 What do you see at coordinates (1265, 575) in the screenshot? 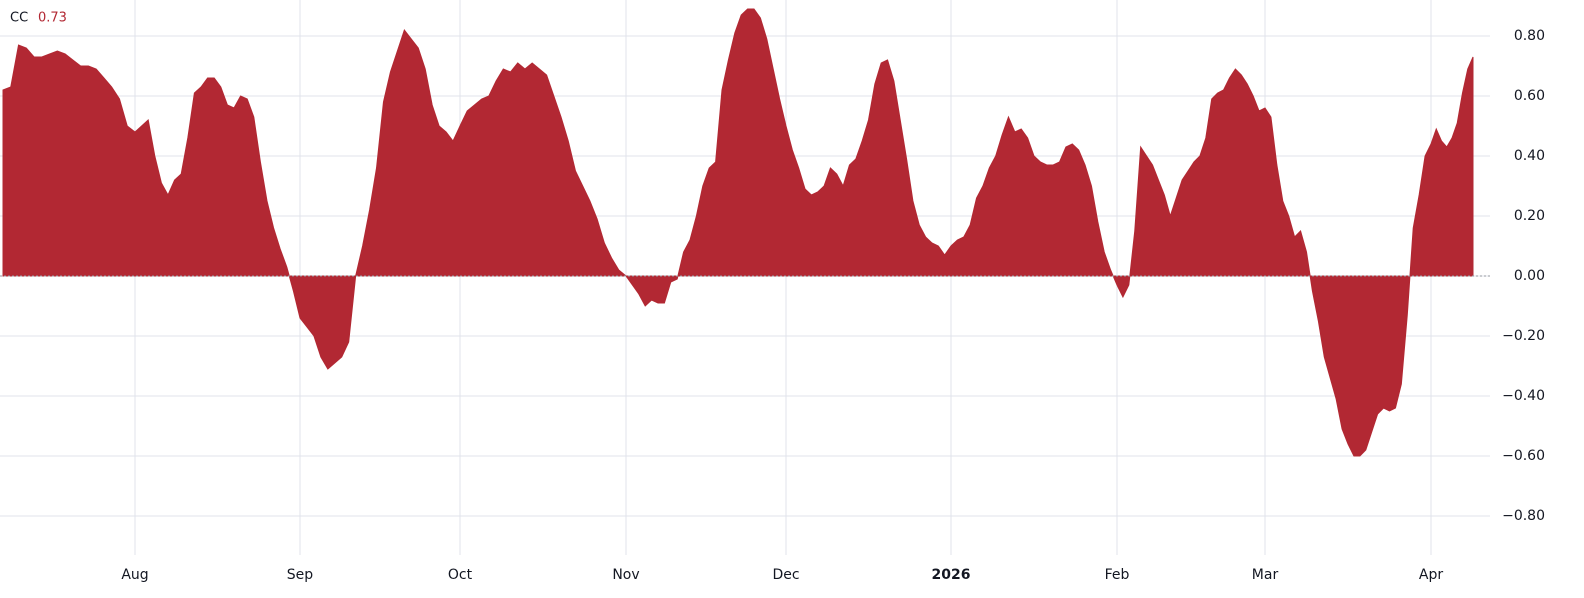
I see `x-tick-label: Mar` at bounding box center [1265, 575].